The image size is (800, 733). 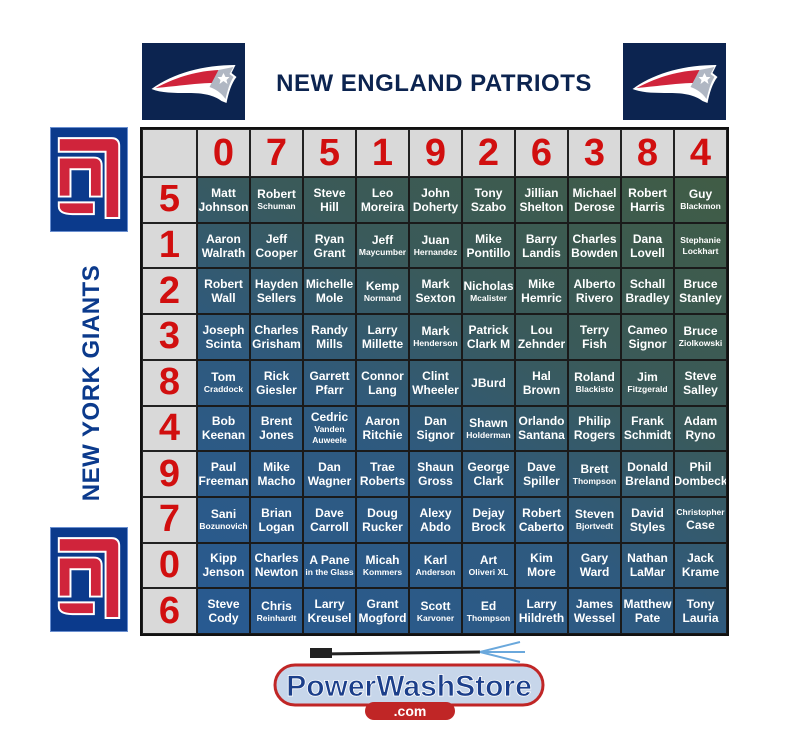 I want to click on square-cell: Brett Thompson, so click(x=594, y=474).